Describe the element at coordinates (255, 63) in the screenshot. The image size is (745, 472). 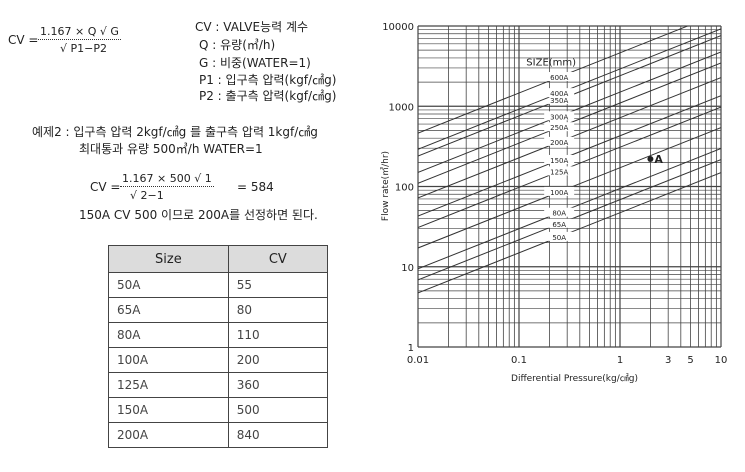
I see `legend-g: G : 비중(WATER=1)` at that location.